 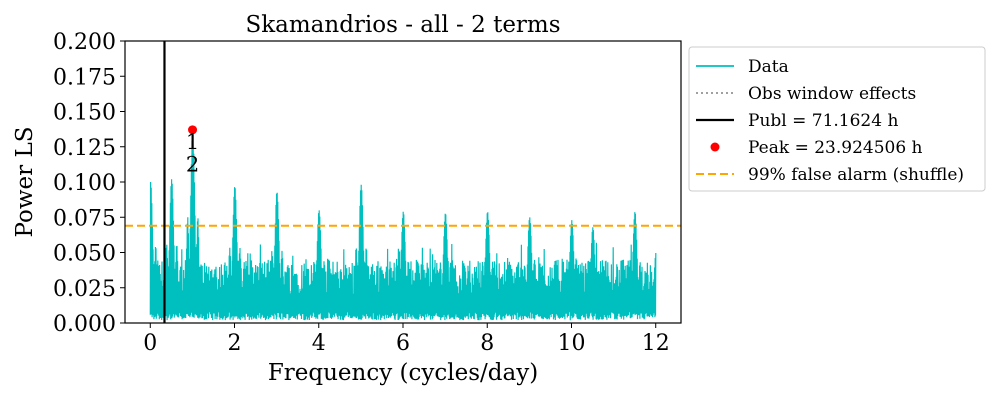 What do you see at coordinates (487, 343) in the screenshot?
I see `x-tick-label: 8` at bounding box center [487, 343].